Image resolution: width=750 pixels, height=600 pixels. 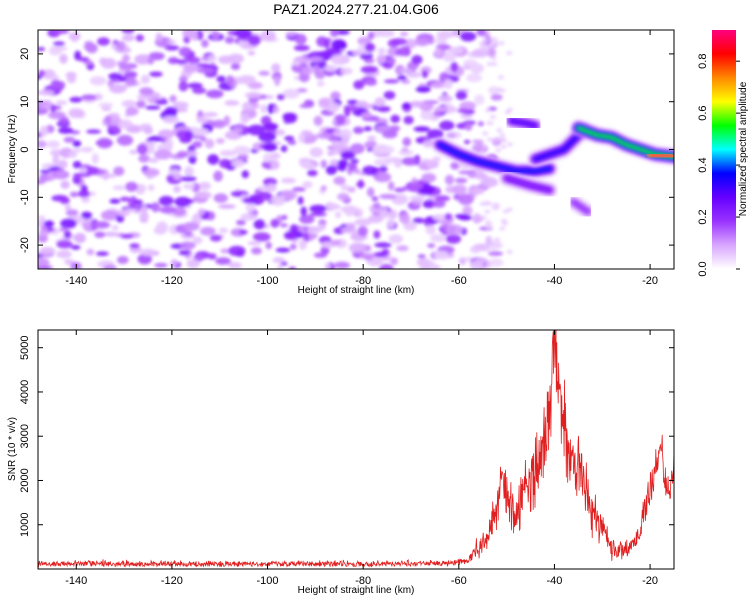 What do you see at coordinates (703, 216) in the screenshot?
I see `colorbar-tick-label: 0.2` at bounding box center [703, 216].